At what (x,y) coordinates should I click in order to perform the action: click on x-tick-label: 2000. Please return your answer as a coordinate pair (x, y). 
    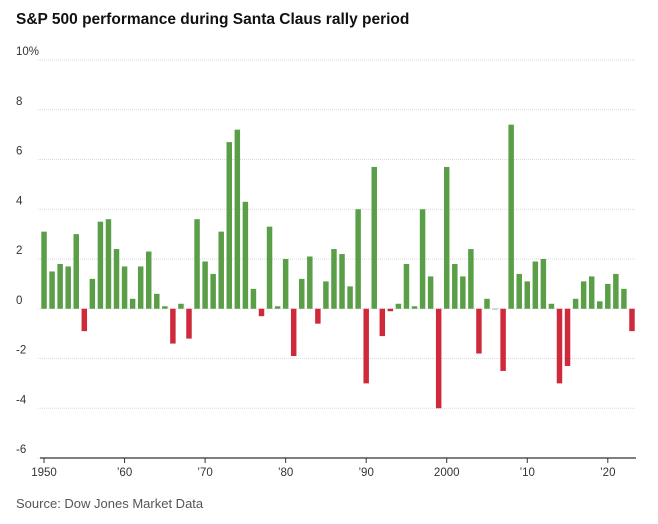
    Looking at the image, I should click on (447, 473).